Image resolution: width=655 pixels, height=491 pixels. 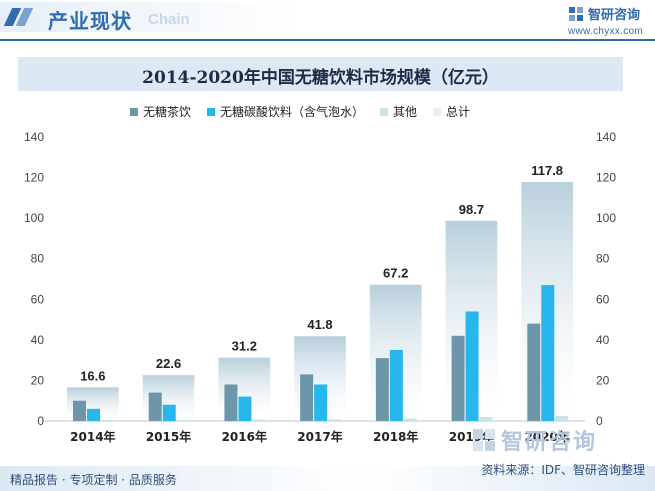 I want to click on footer-tagline: 精品报告 · 专项定制 · 品质服务, so click(x=93, y=480).